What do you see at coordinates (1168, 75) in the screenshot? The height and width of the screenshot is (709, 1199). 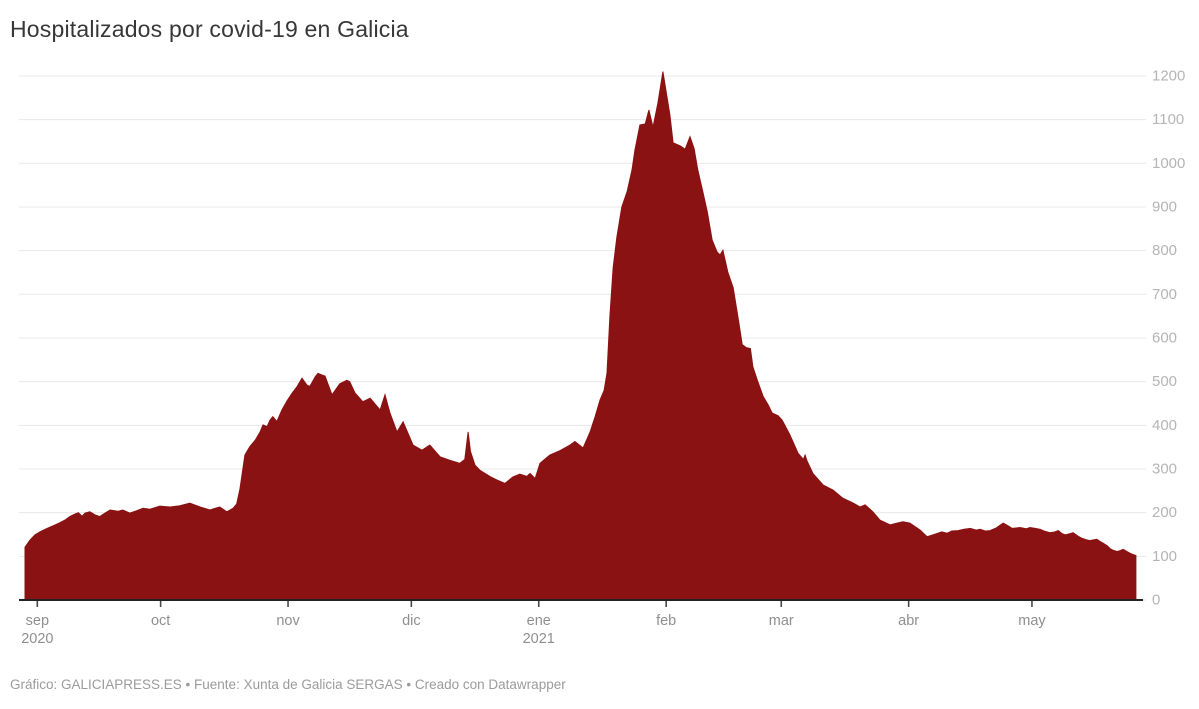 I see `y-axis-label: 1200` at bounding box center [1168, 75].